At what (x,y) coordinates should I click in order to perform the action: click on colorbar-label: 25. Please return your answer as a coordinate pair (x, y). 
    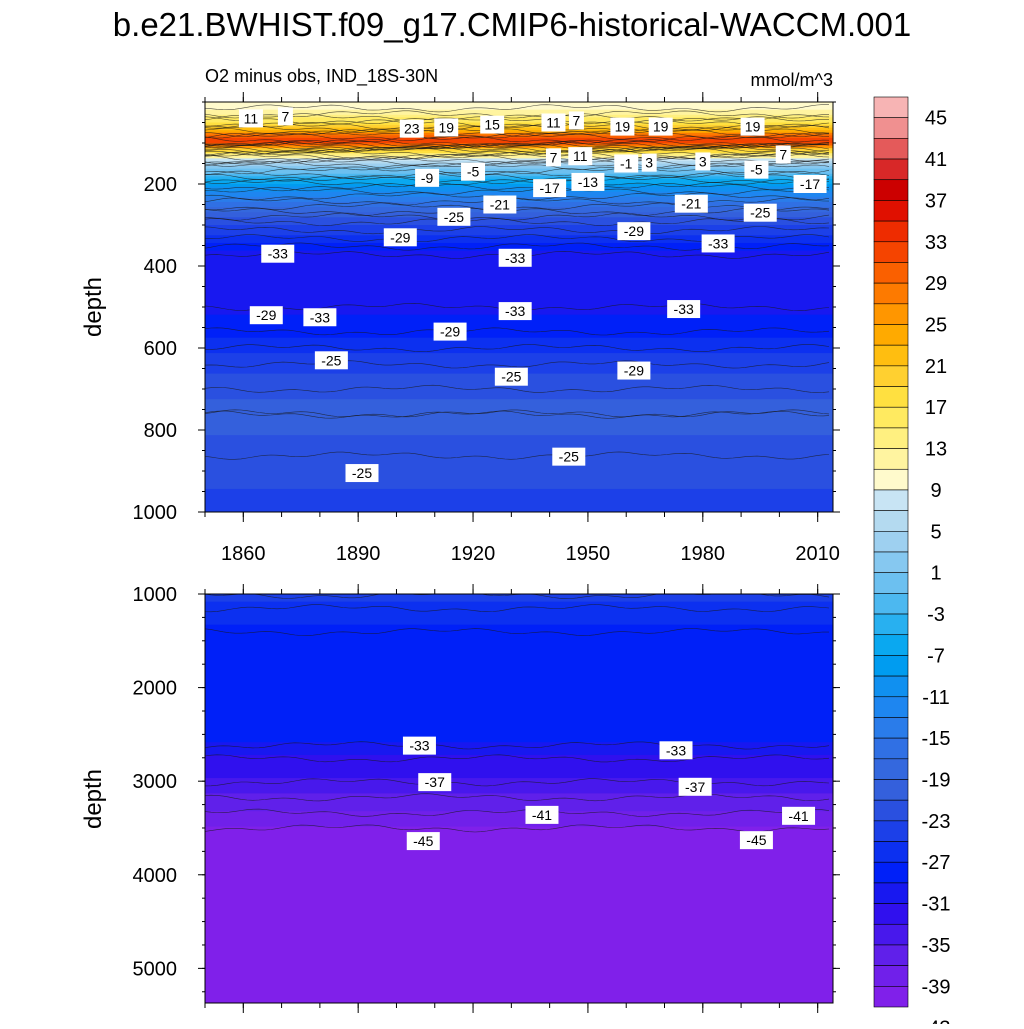
    Looking at the image, I should click on (936, 326).